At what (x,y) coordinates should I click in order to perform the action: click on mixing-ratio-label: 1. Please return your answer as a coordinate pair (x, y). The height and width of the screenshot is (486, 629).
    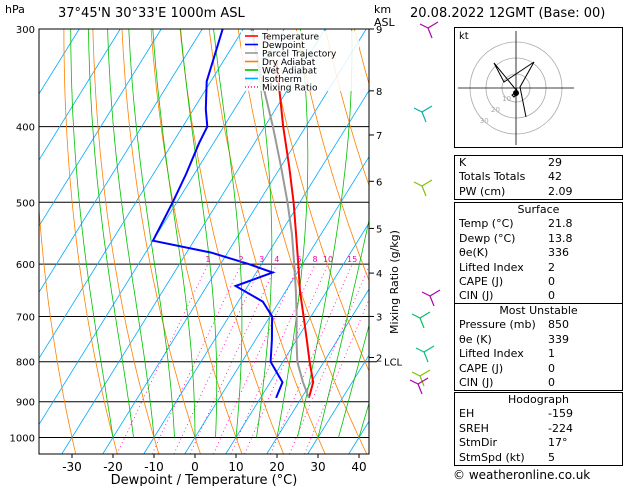
    Looking at the image, I should click on (207, 259).